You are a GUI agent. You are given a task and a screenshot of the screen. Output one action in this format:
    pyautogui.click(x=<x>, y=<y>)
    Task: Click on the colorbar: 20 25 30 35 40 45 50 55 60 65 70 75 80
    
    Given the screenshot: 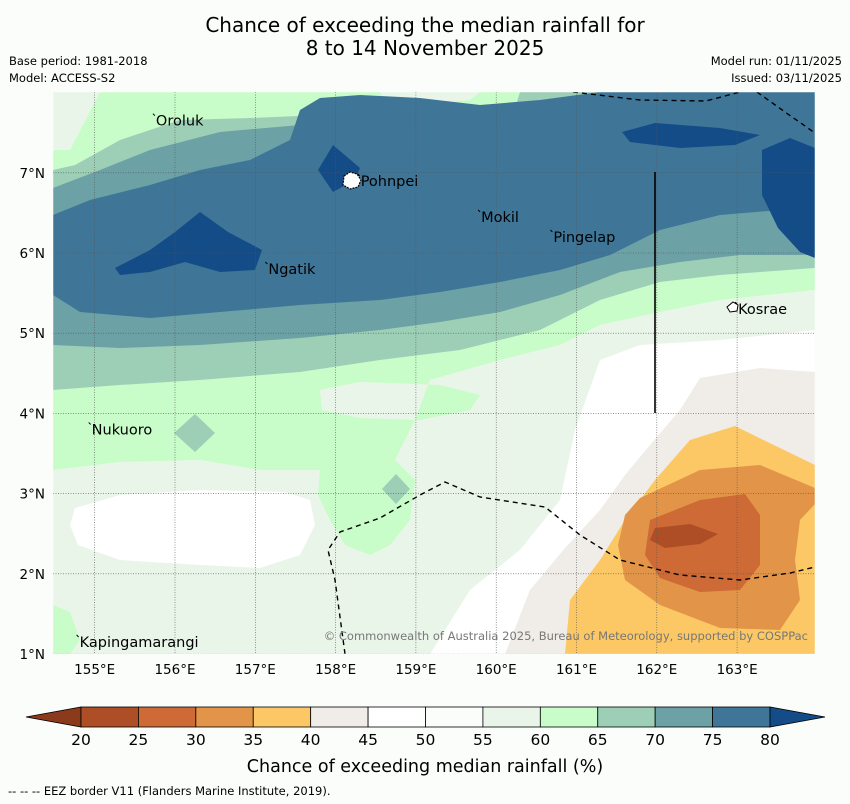 What is the action you would take?
    pyautogui.click(x=425, y=727)
    